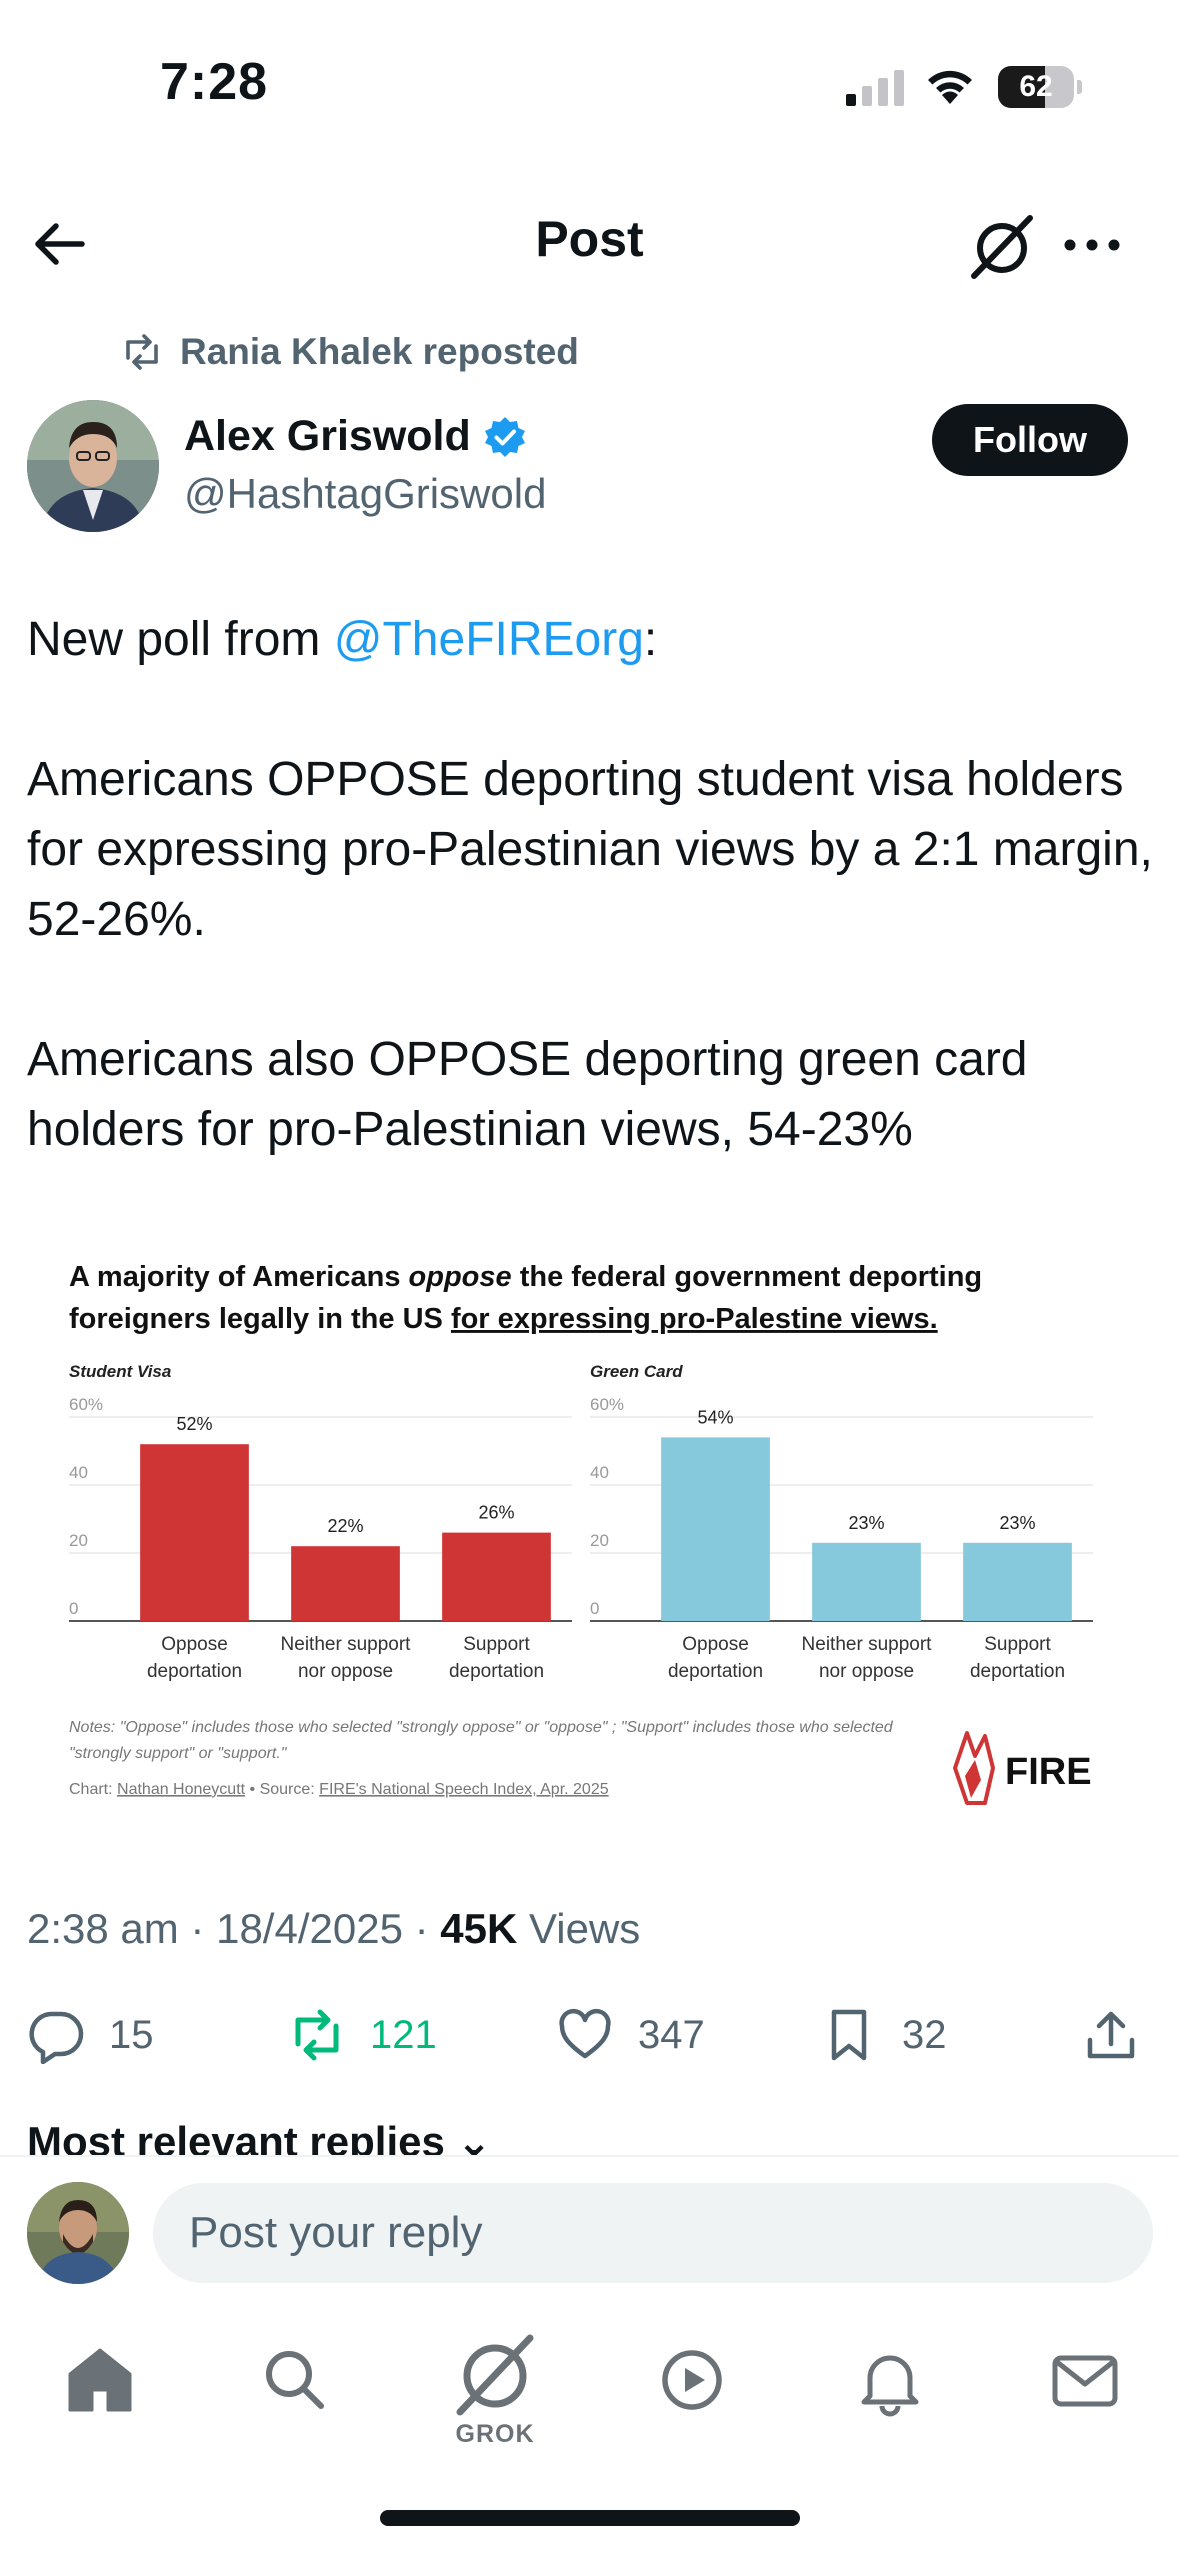 The width and height of the screenshot is (1179, 2556). I want to click on y-tick-label: 0, so click(594, 1608).